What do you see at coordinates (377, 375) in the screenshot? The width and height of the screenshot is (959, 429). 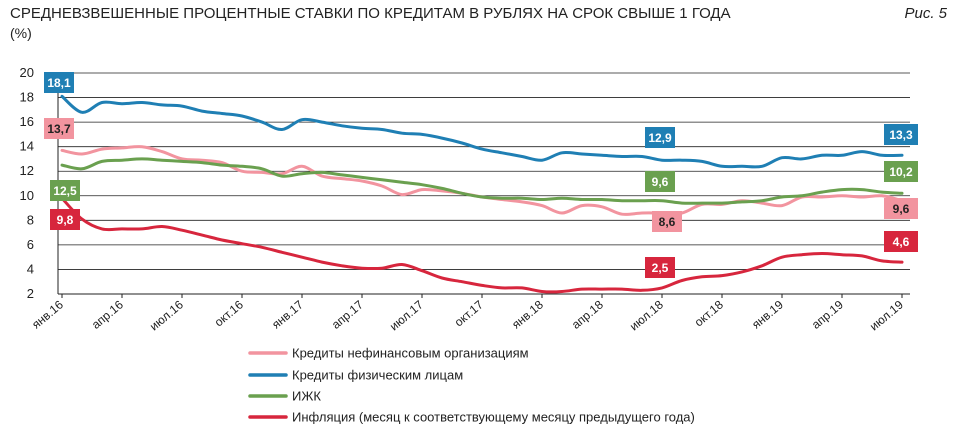 I see `legend-label: Кредиты физическим лицам` at bounding box center [377, 375].